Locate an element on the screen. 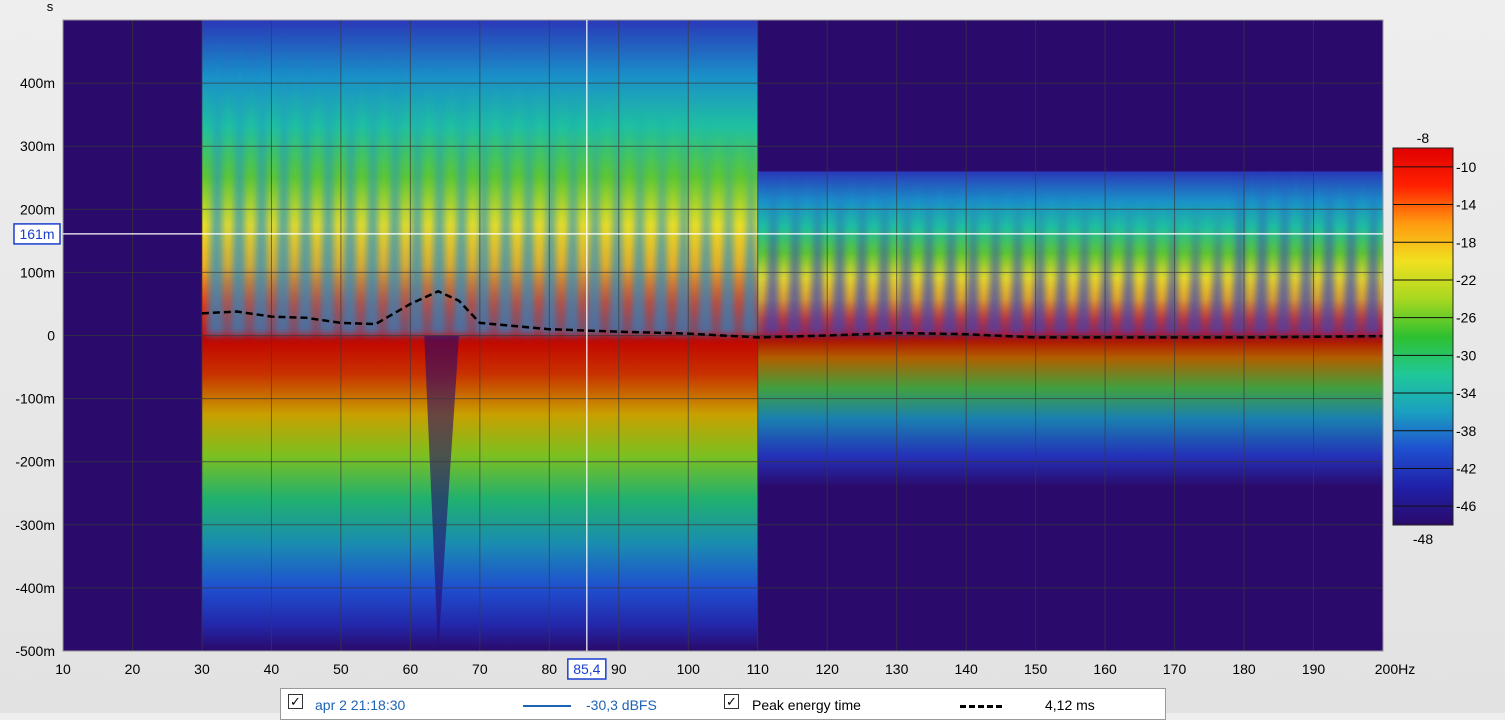  colorbar: -8 -48 -10 -14 -18 -22 -26 -30 -34 -38 -42 -46 is located at coordinates (1434, 338).